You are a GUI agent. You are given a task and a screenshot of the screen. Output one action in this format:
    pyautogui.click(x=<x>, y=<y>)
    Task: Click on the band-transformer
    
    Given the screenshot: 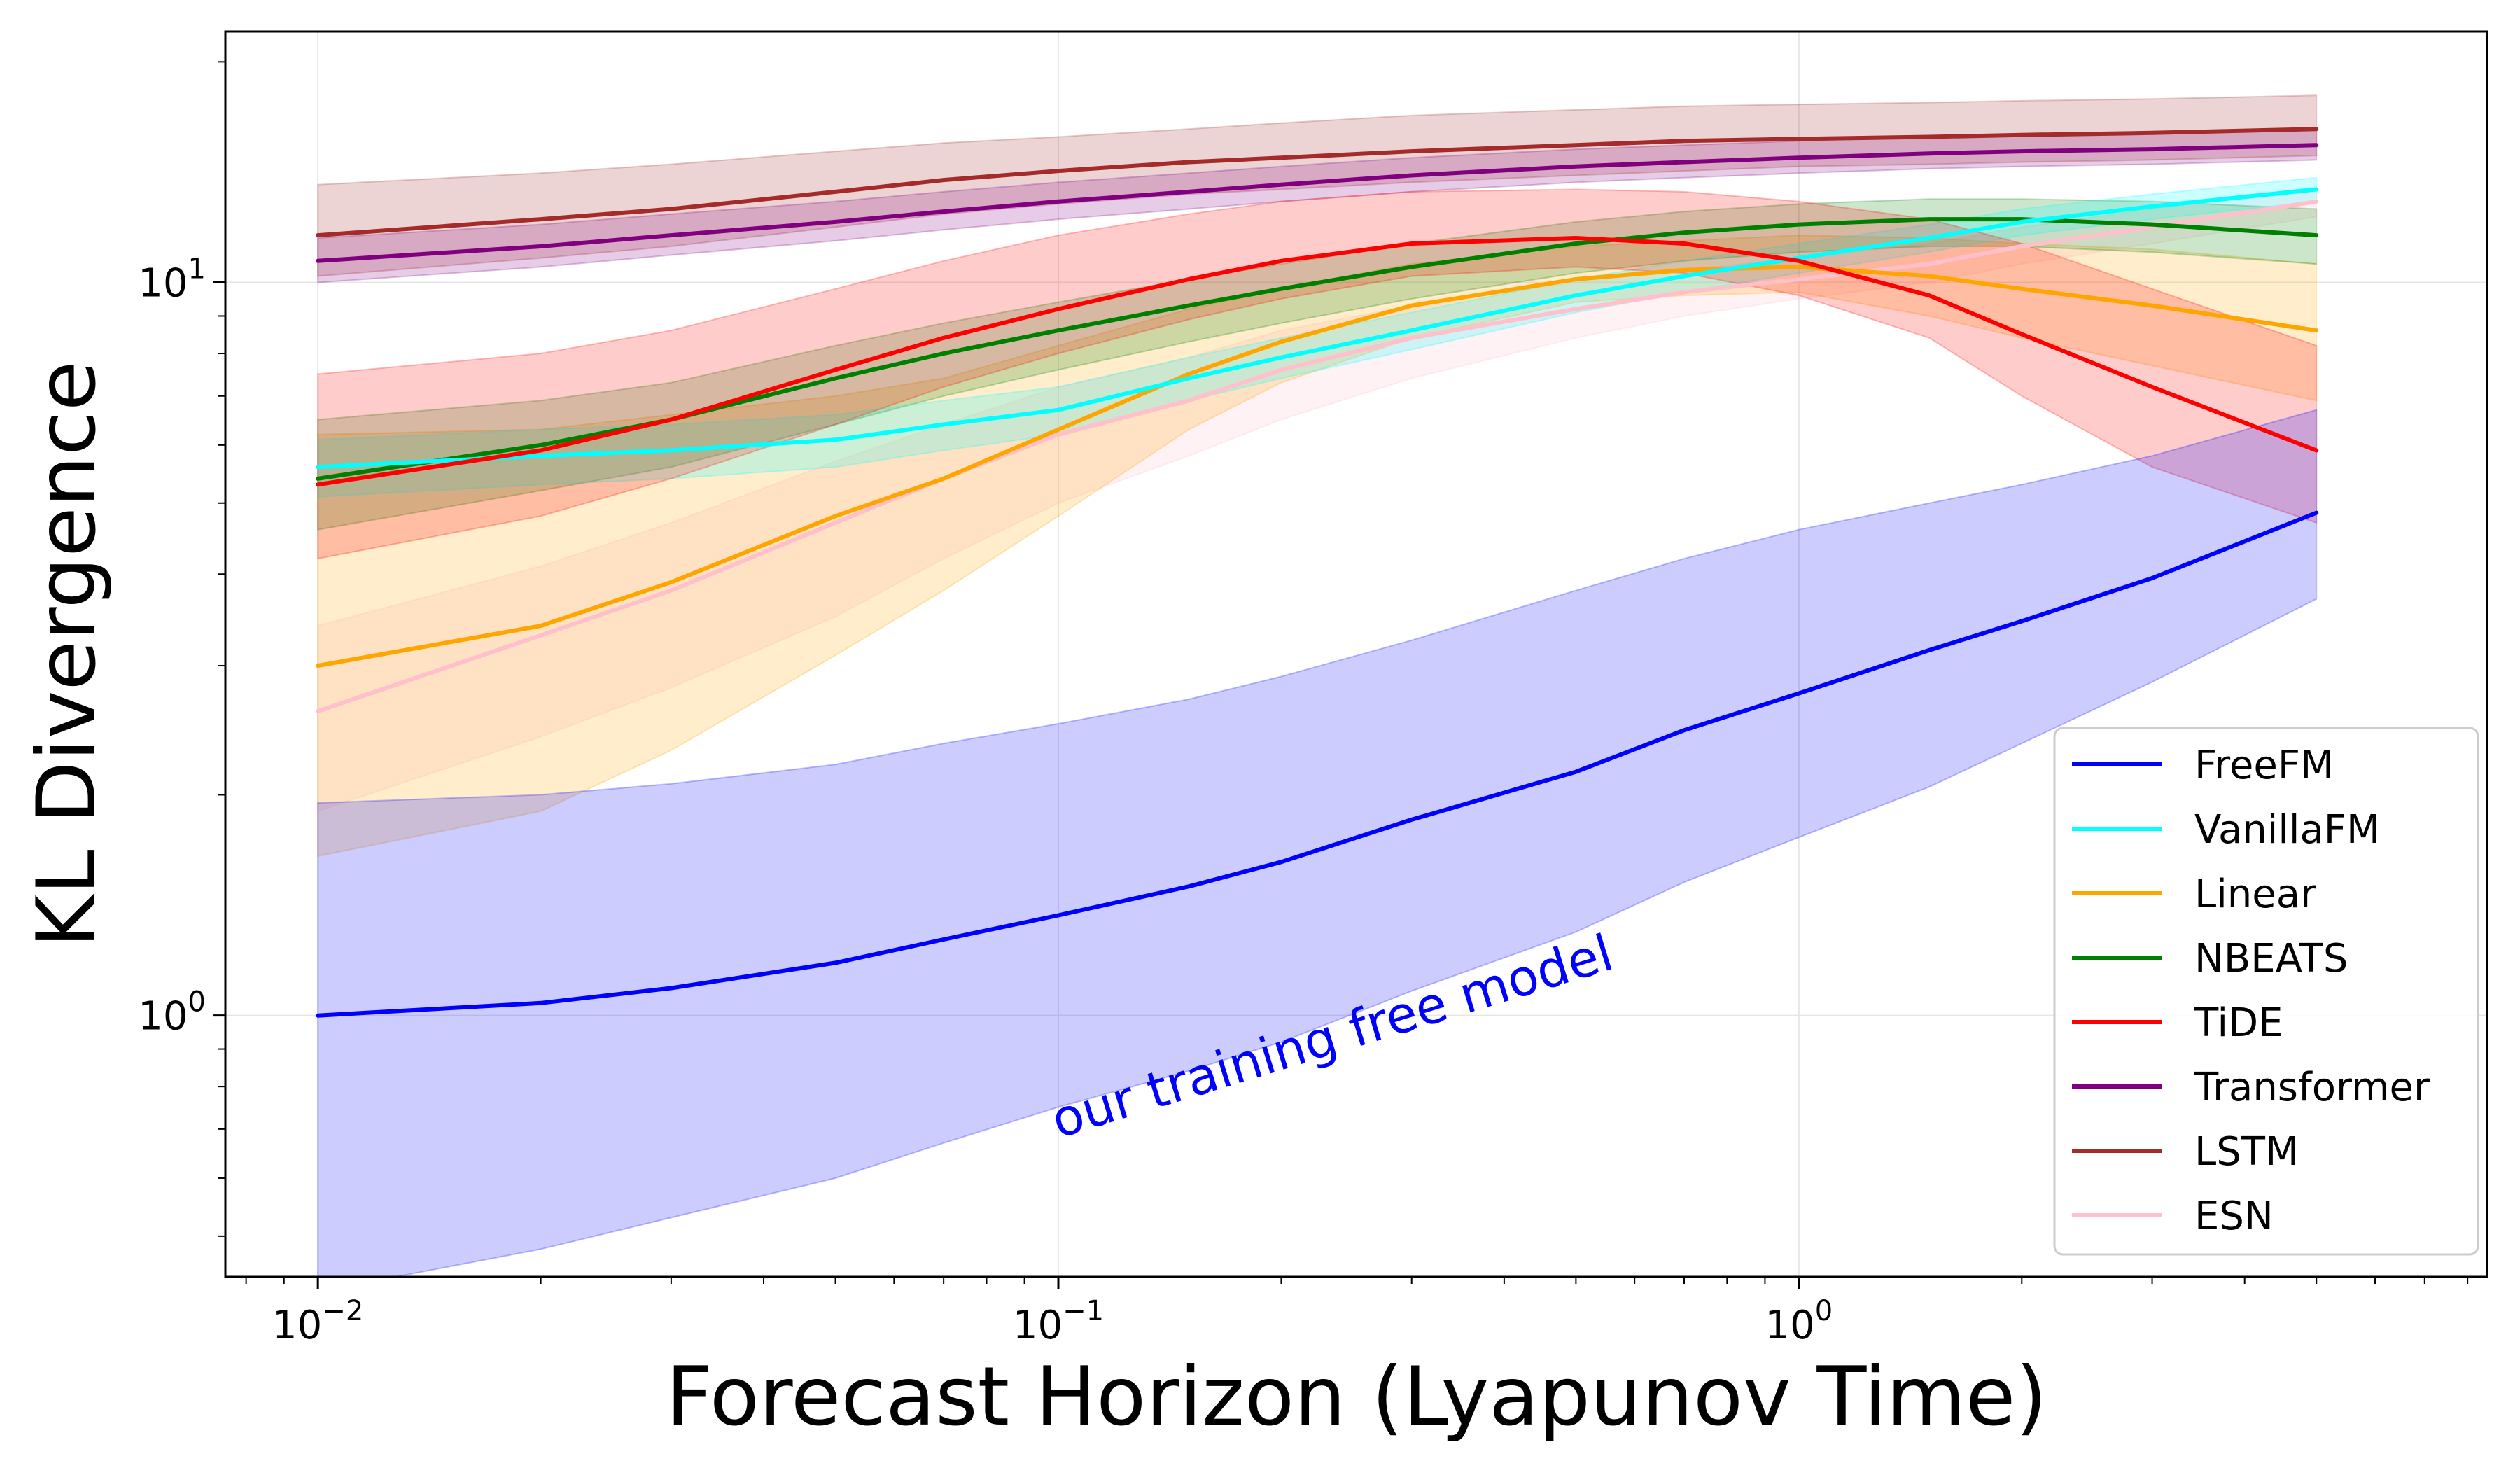 What is the action you would take?
    pyautogui.click(x=1317, y=206)
    